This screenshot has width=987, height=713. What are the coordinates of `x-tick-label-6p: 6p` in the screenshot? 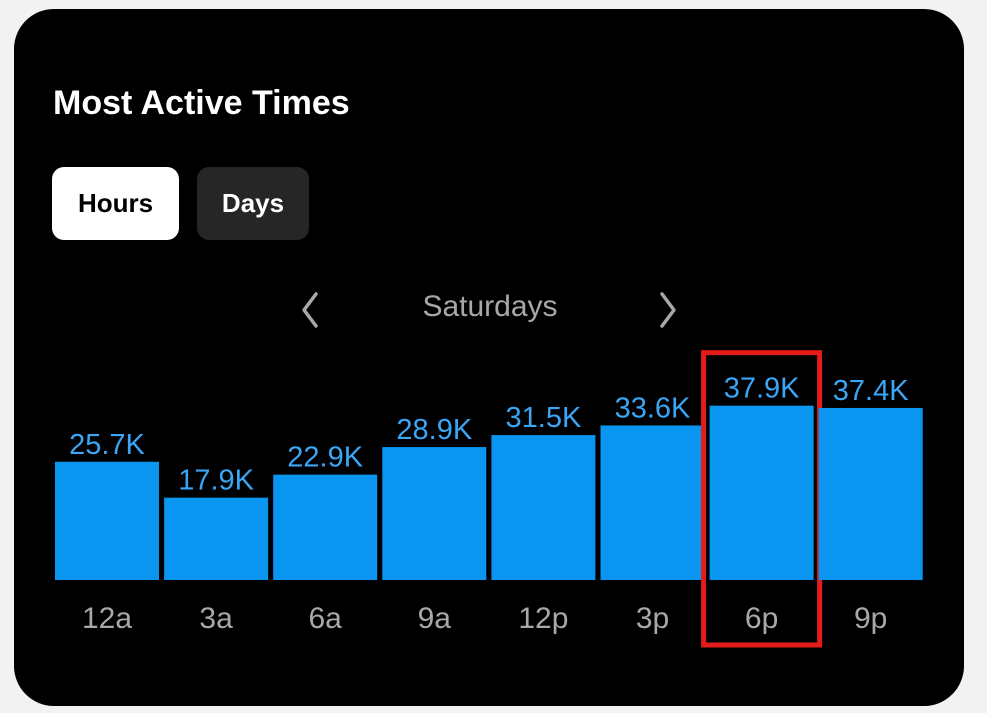 It's located at (761, 618).